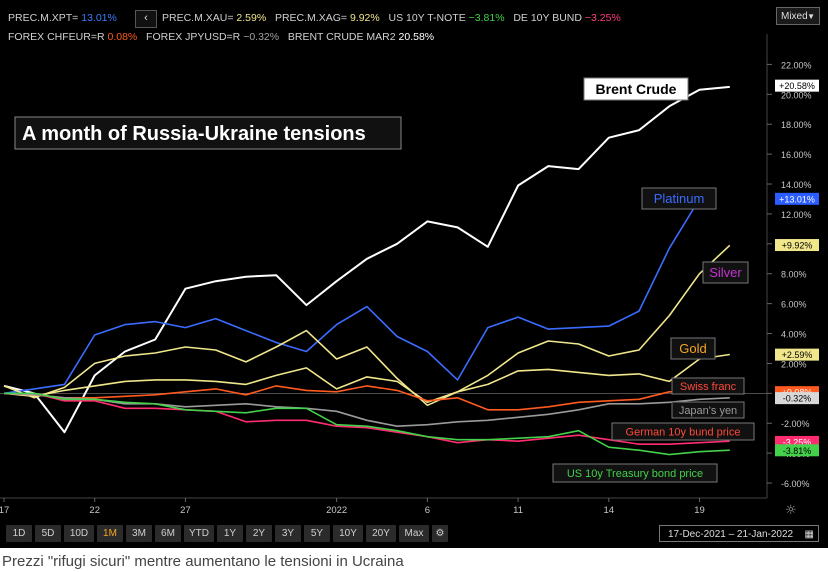 Image resolution: width=828 pixels, height=572 pixels. I want to click on x-tick-label: 19, so click(699, 510).